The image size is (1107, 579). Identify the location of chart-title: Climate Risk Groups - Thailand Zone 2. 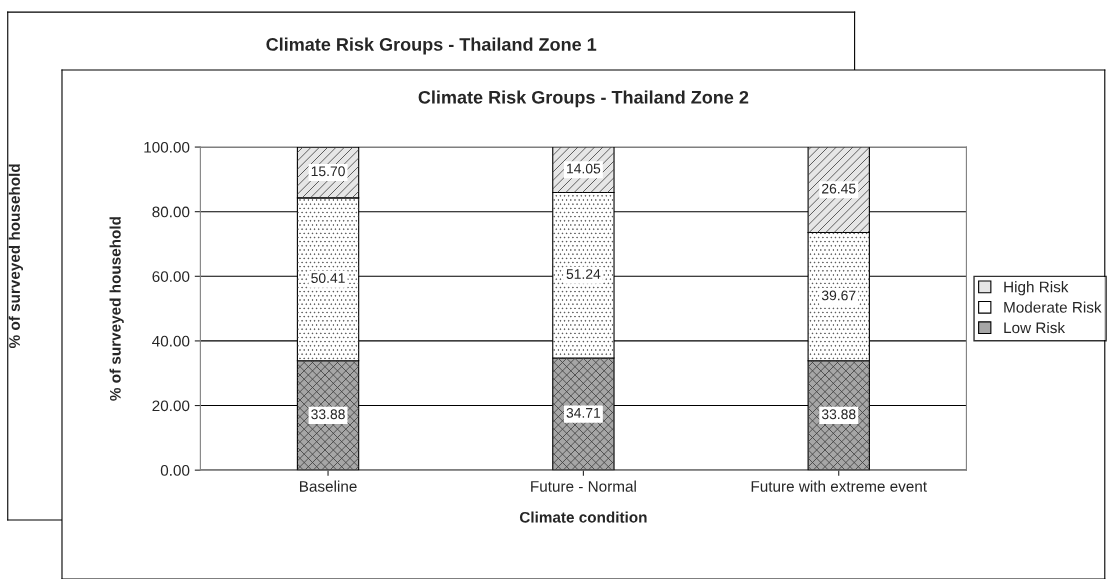
(583, 99).